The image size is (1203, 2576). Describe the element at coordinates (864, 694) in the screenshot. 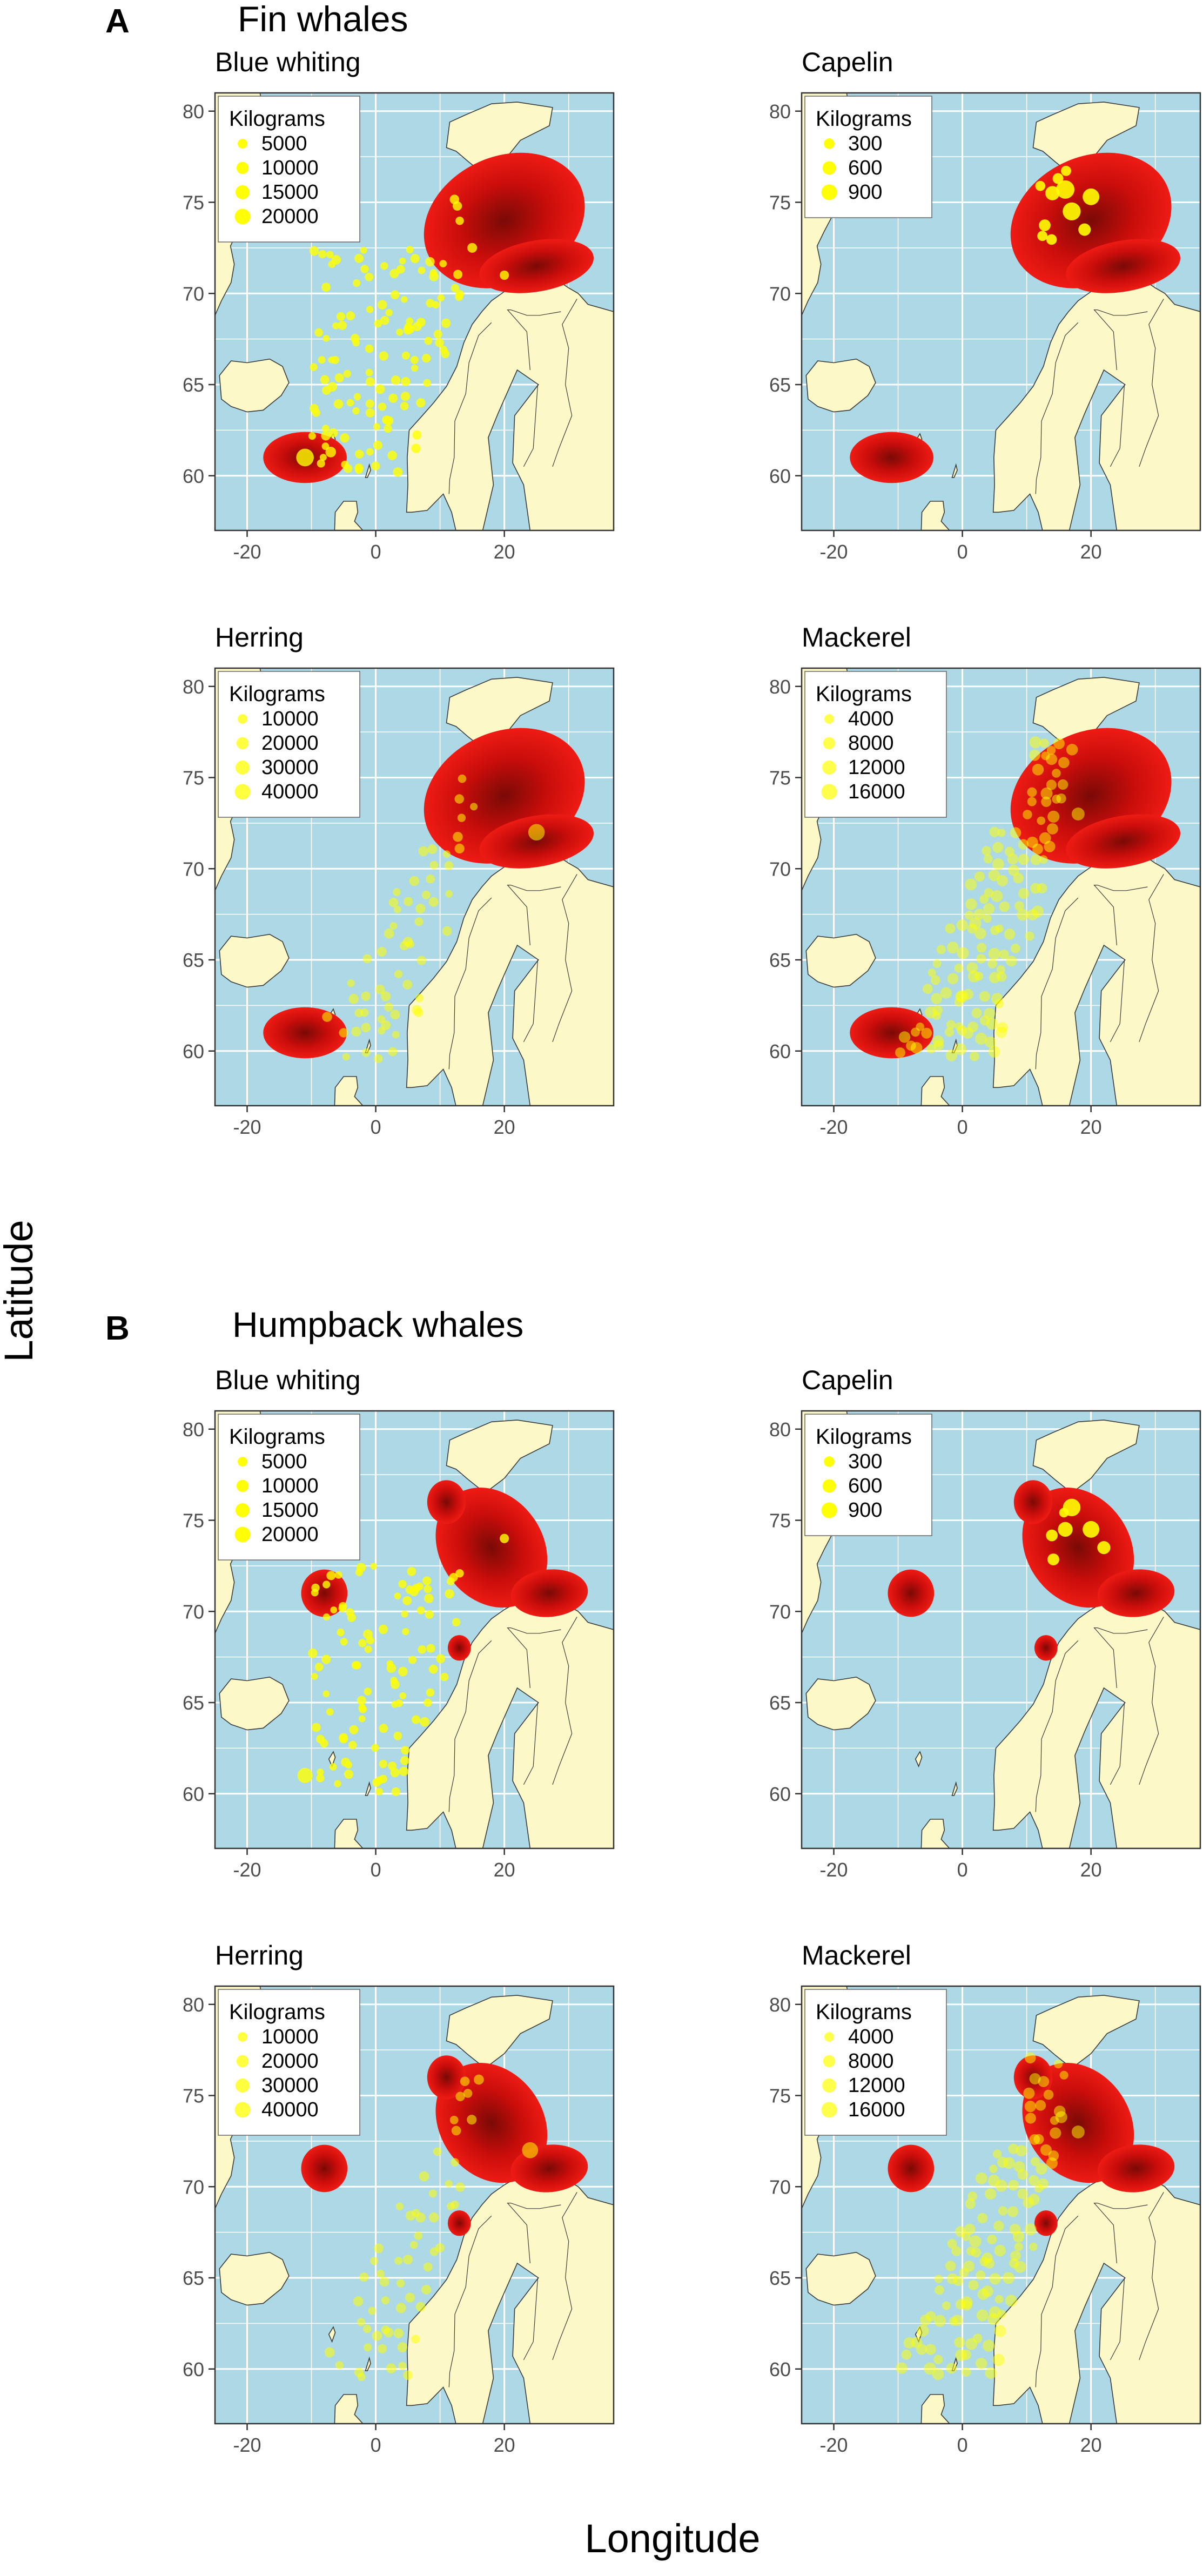

I see `legend-title: Kilograms` at that location.